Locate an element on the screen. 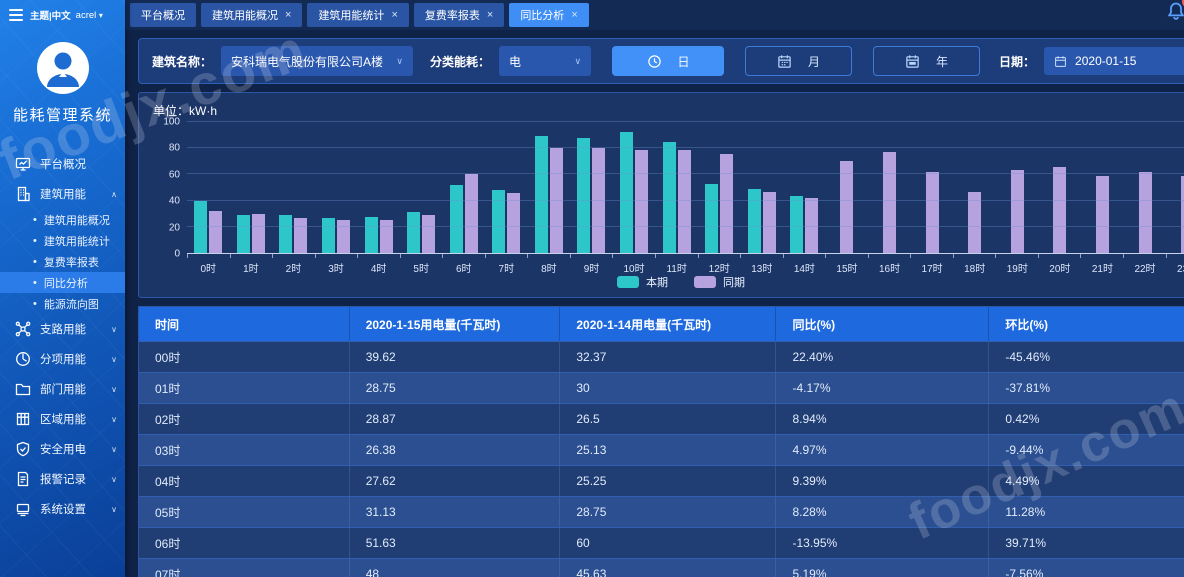 This screenshot has width=1184, height=577. bar-同期-20时 is located at coordinates (1060, 209).